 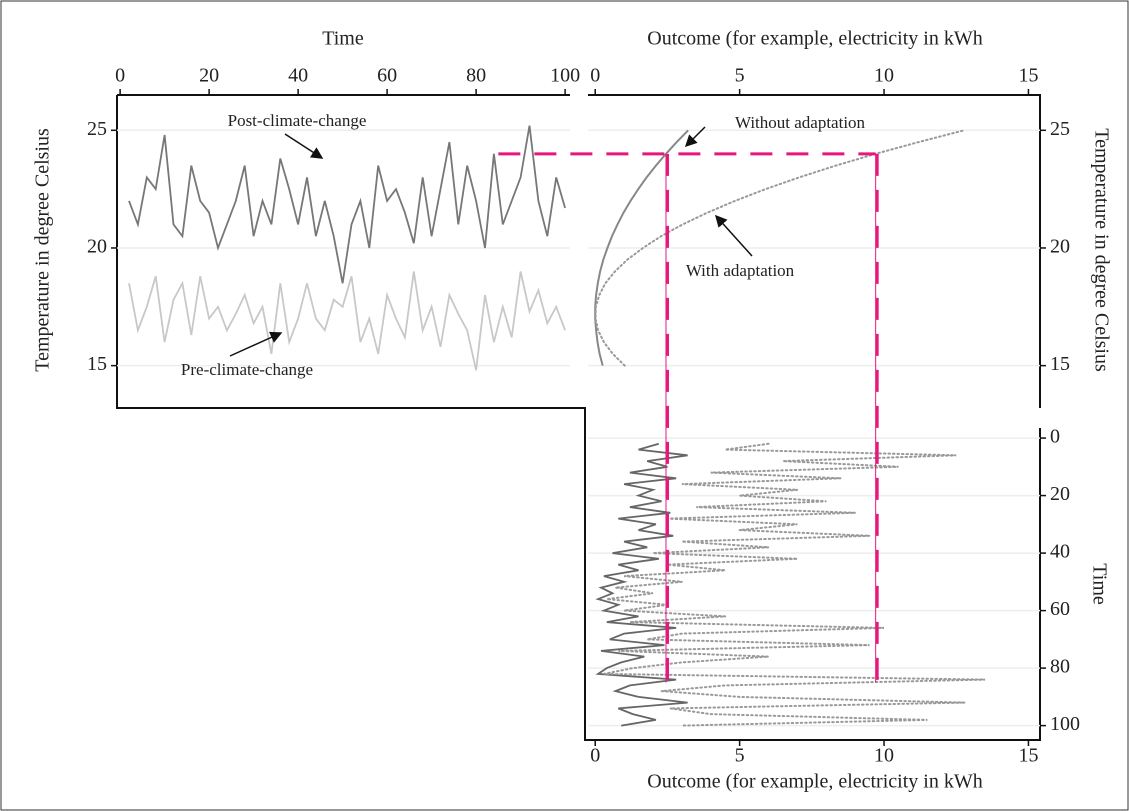 What do you see at coordinates (1060, 552) in the screenshot?
I see `y-tick-label: 40` at bounding box center [1060, 552].